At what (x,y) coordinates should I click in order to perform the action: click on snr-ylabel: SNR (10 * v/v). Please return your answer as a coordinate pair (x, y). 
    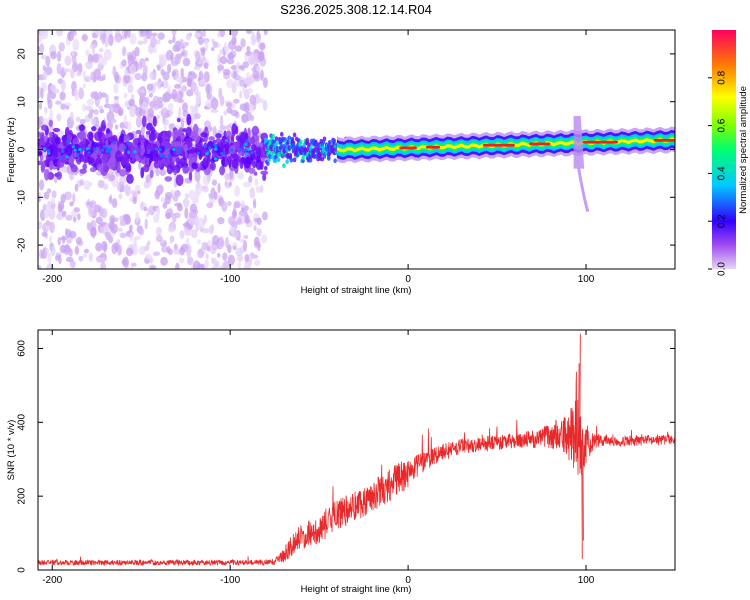
    Looking at the image, I should click on (11, 450).